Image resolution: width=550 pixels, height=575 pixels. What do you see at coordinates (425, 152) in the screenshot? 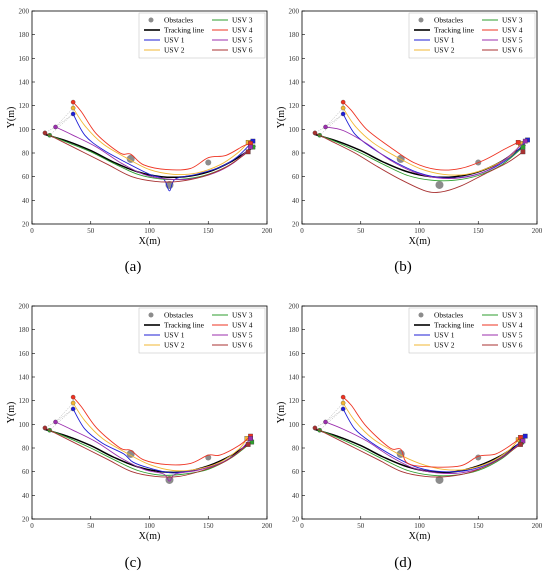
I see `usv-5-path` at bounding box center [425, 152].